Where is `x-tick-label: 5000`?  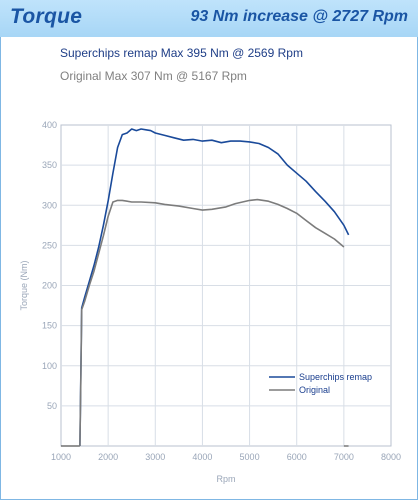 x-tick-label: 5000 is located at coordinates (250, 457).